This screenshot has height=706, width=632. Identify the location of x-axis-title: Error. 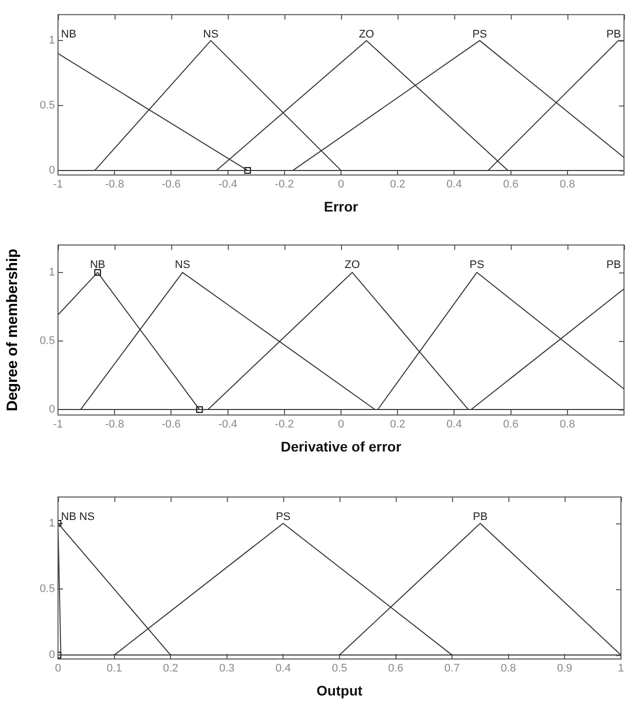
(341, 206).